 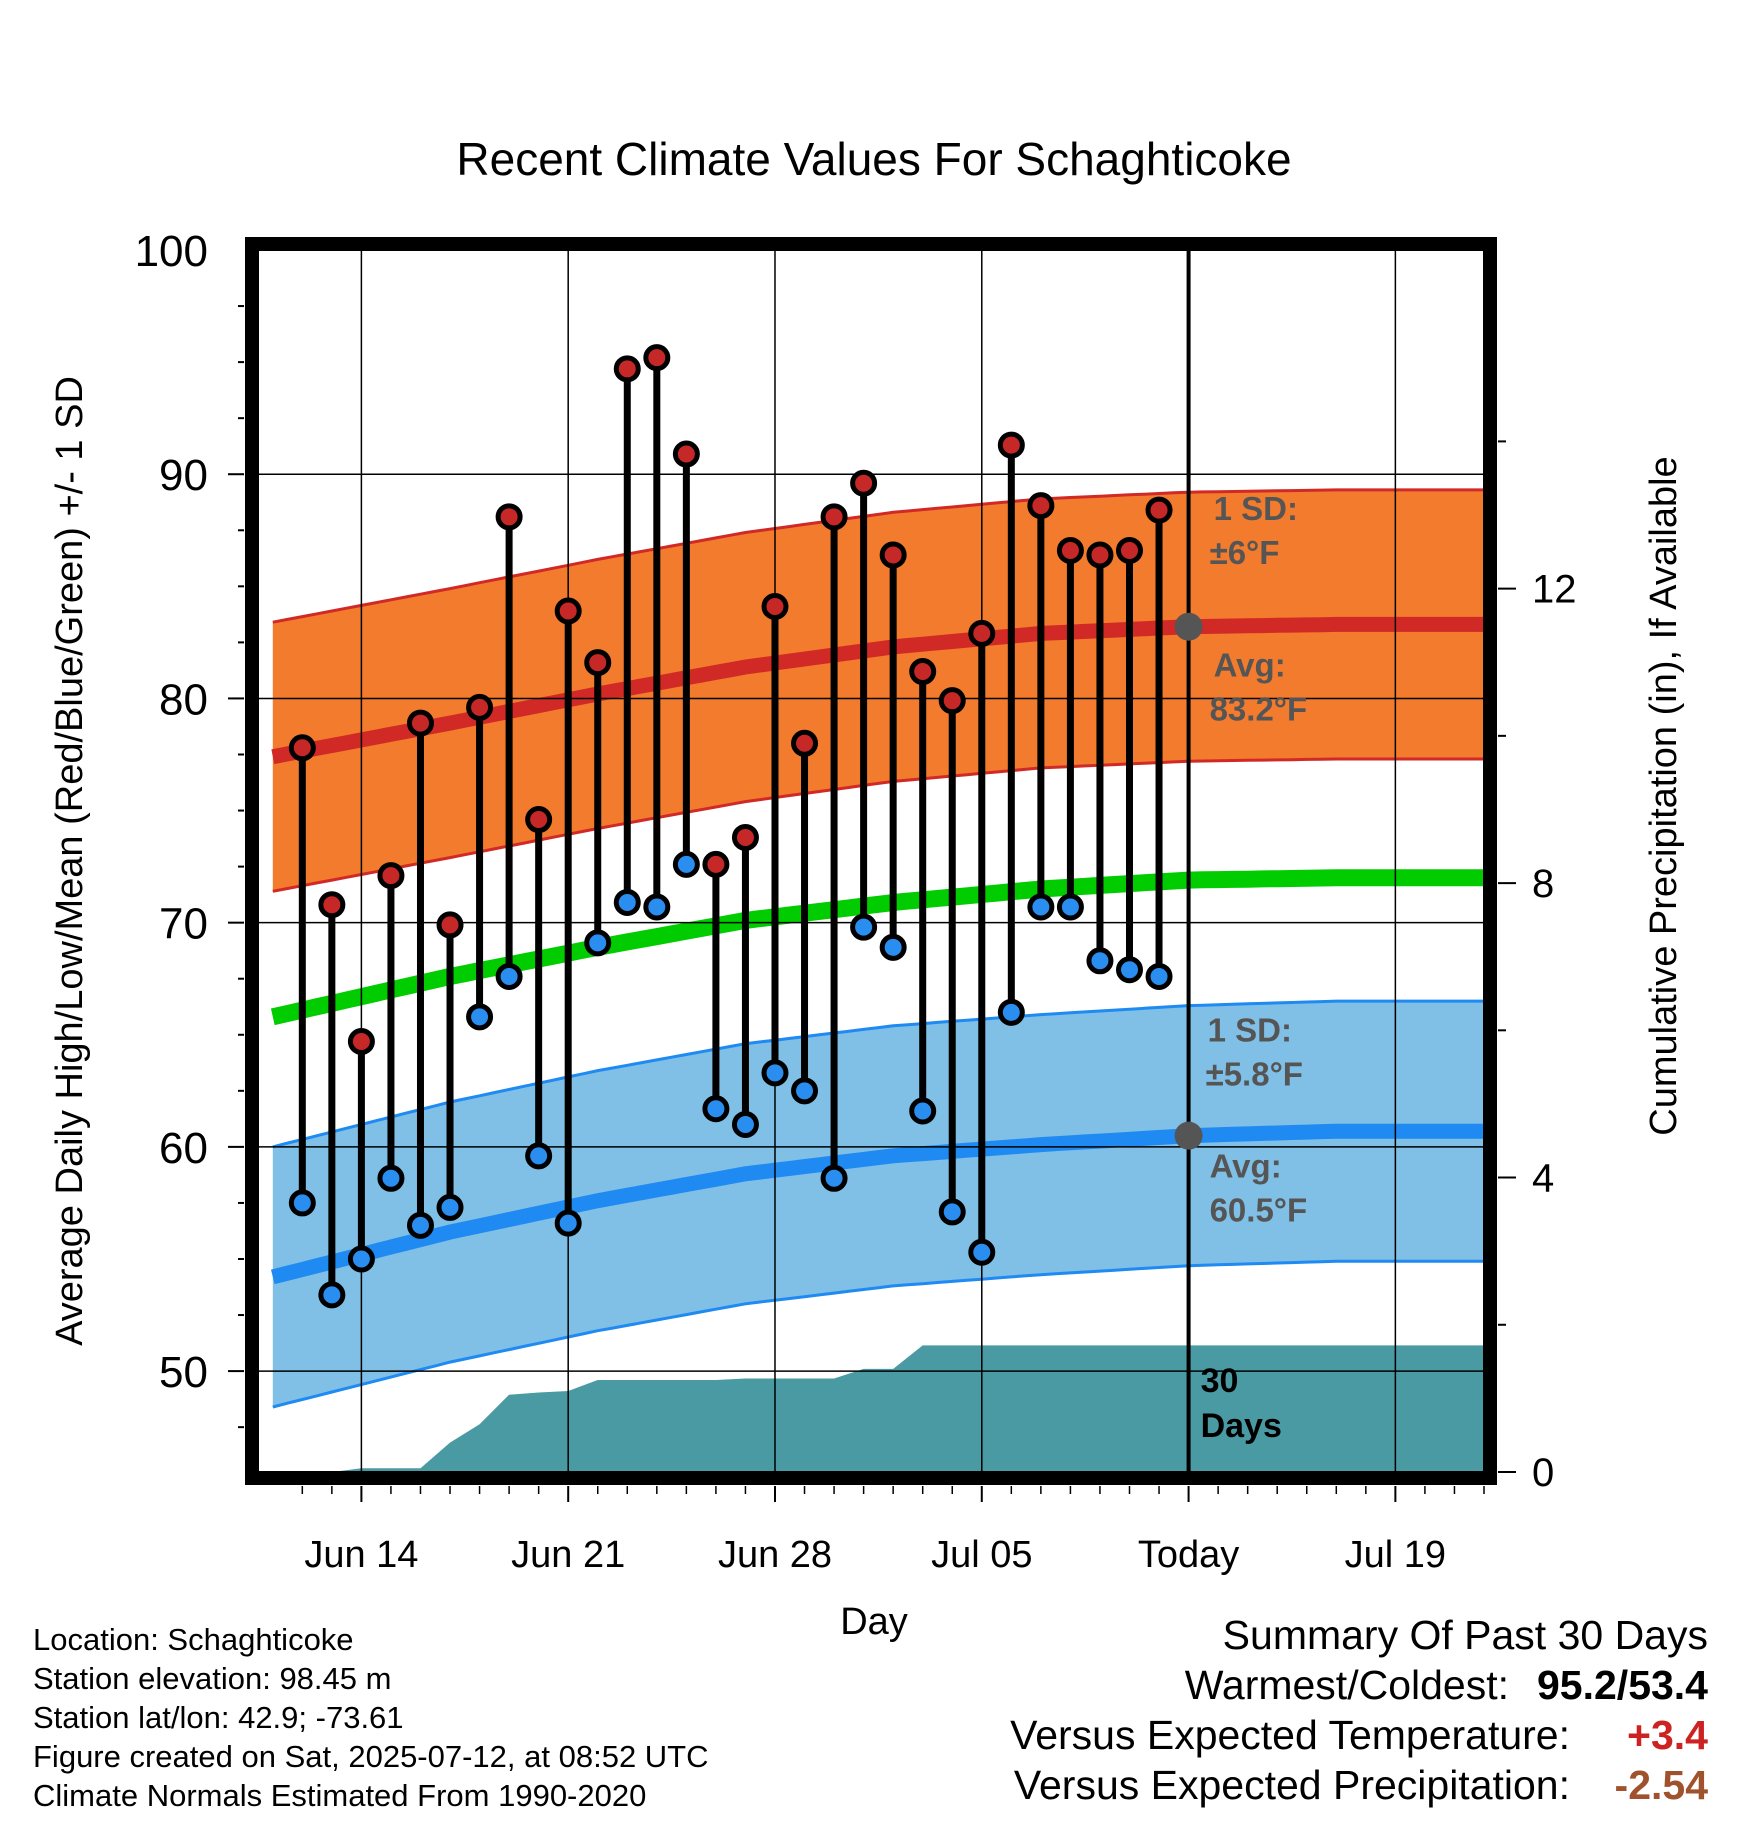 I want to click on precip-area, so click(x=878, y=1408).